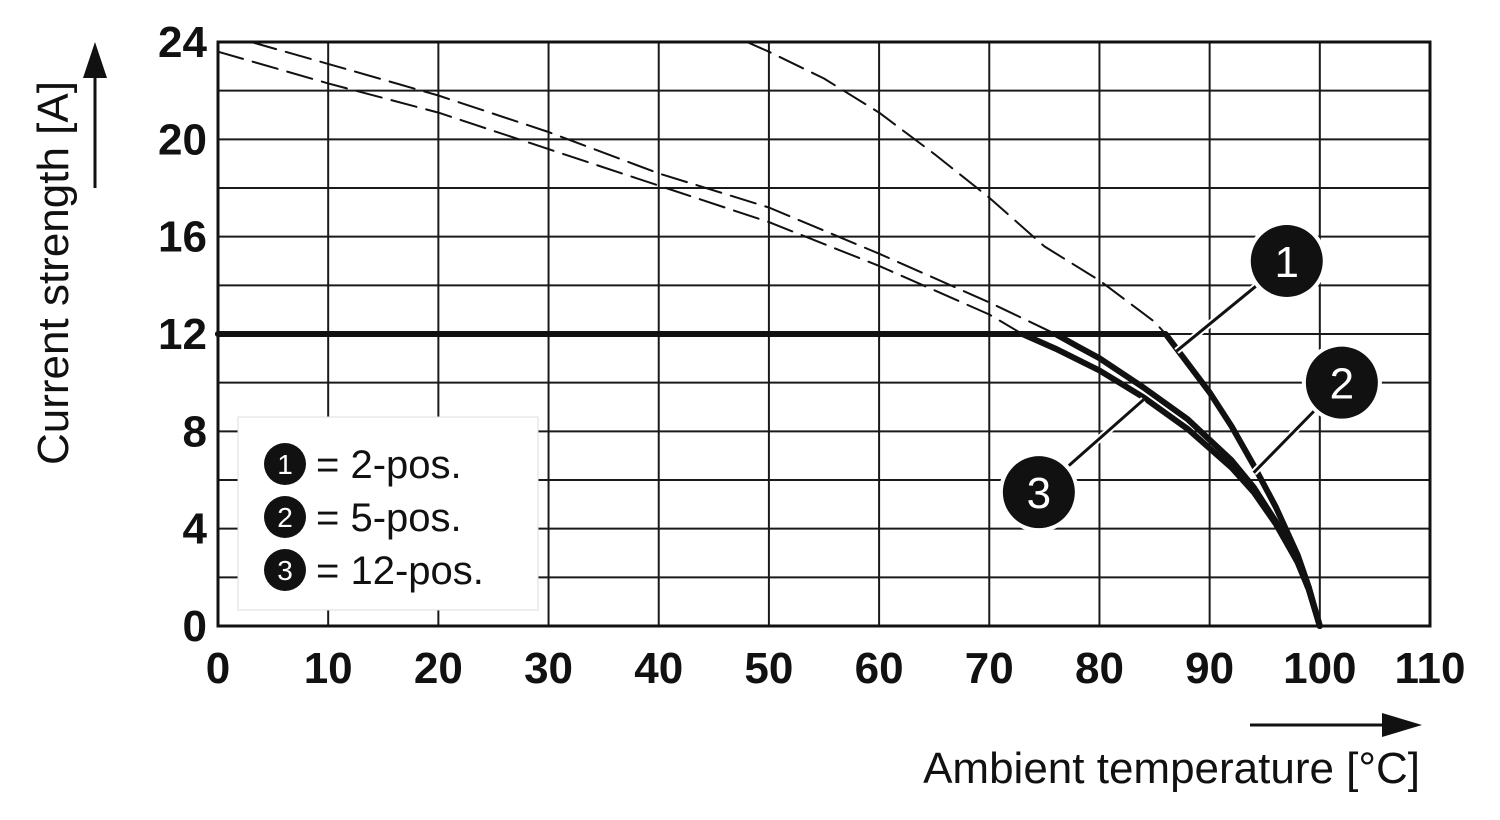 This screenshot has height=820, width=1500. I want to click on y-tick-label: 8, so click(195, 431).